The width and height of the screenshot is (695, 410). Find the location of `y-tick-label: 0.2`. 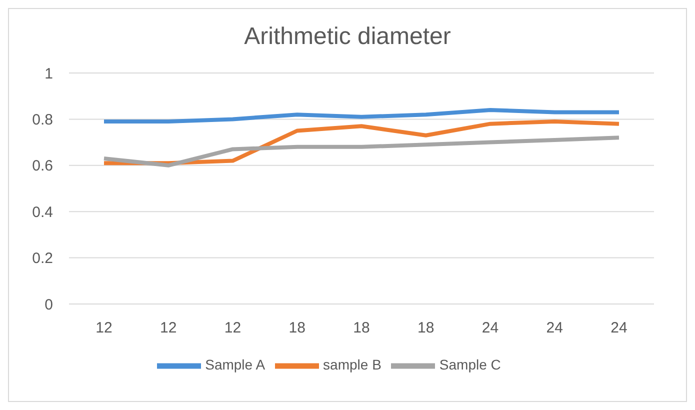

y-tick-label: 0.2 is located at coordinates (42, 259).